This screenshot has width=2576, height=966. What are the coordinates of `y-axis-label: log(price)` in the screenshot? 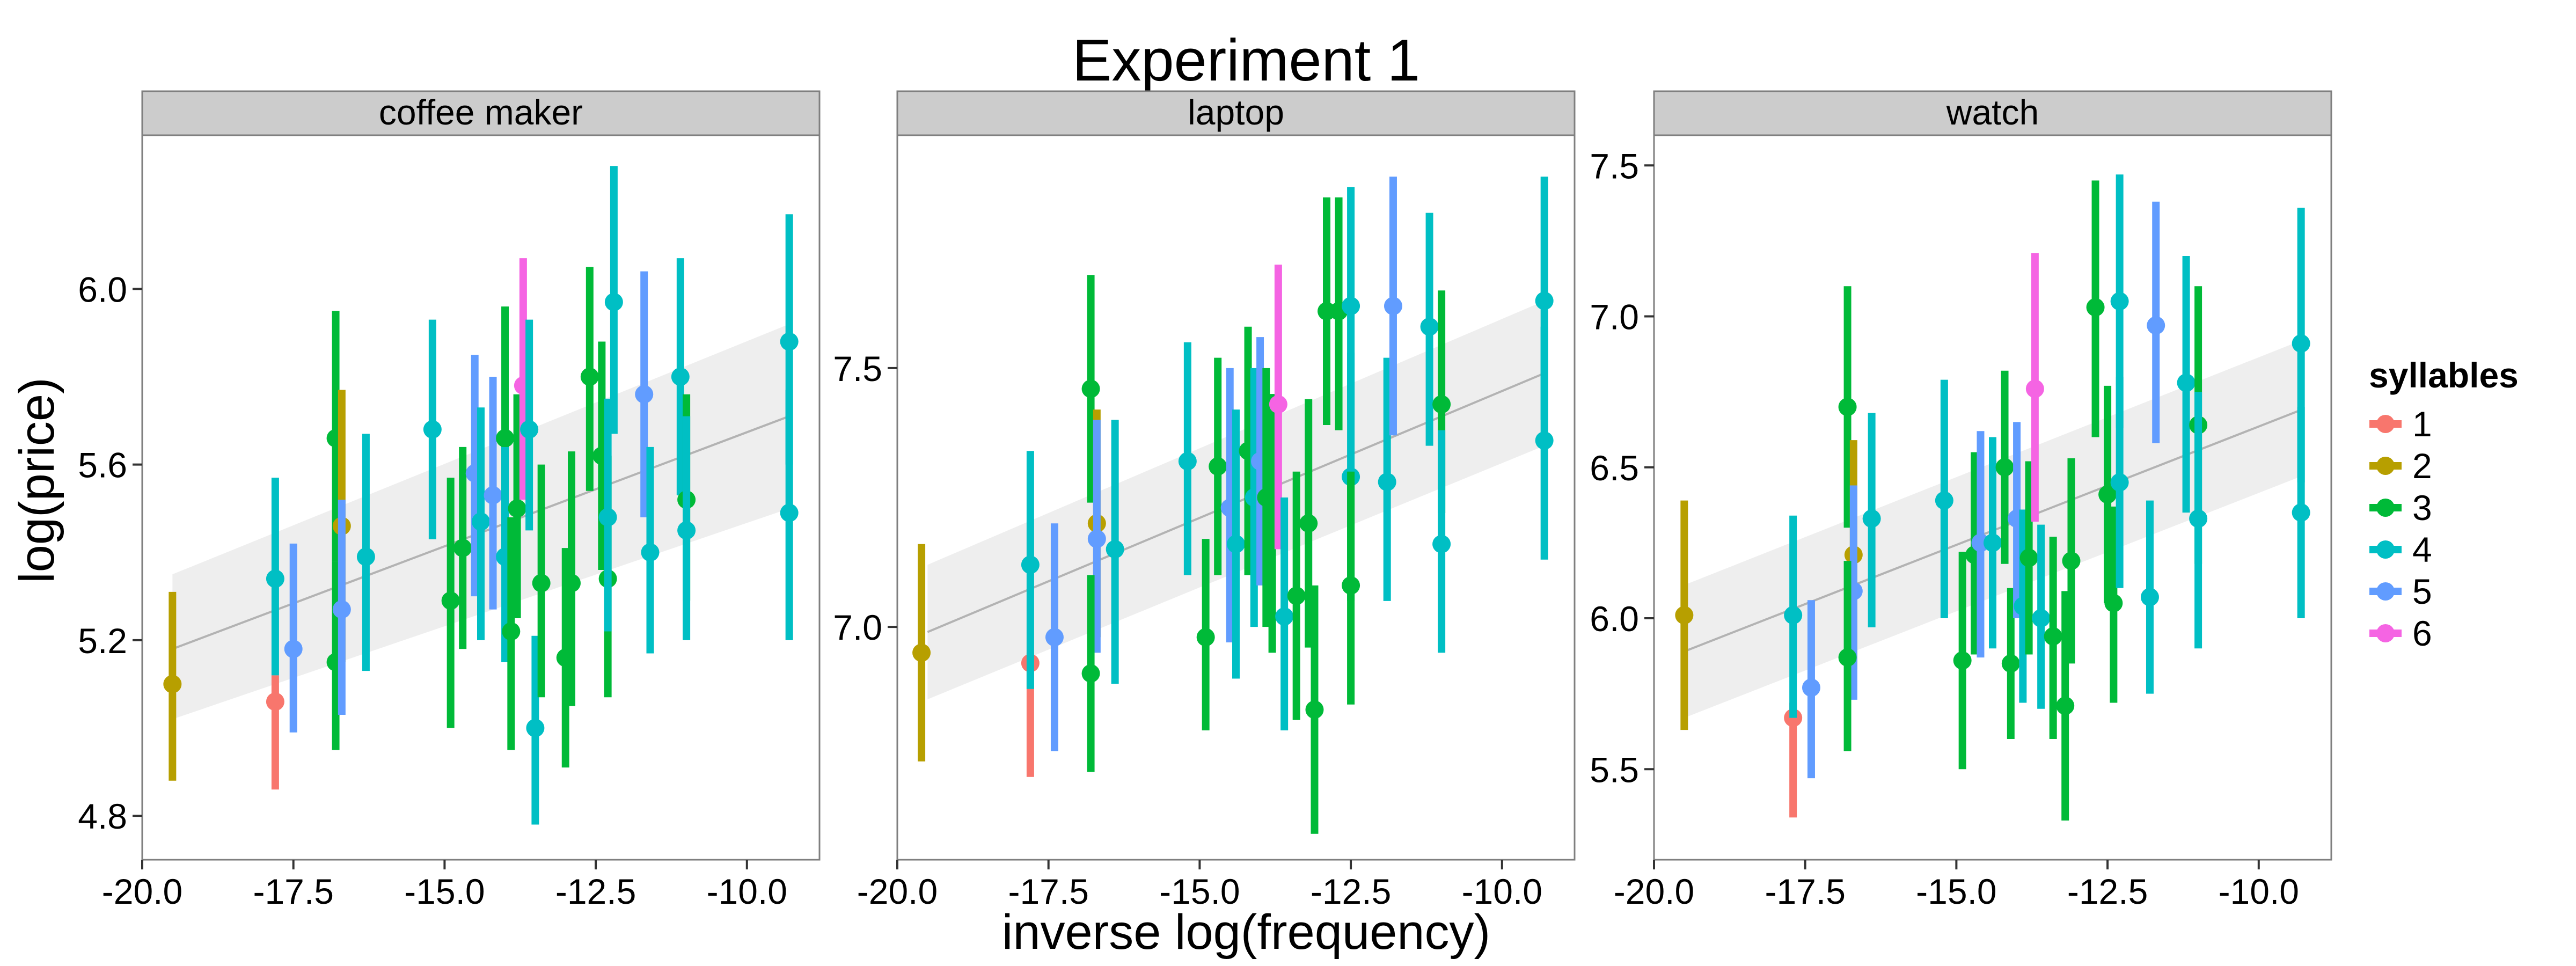 It's located at (37, 480).